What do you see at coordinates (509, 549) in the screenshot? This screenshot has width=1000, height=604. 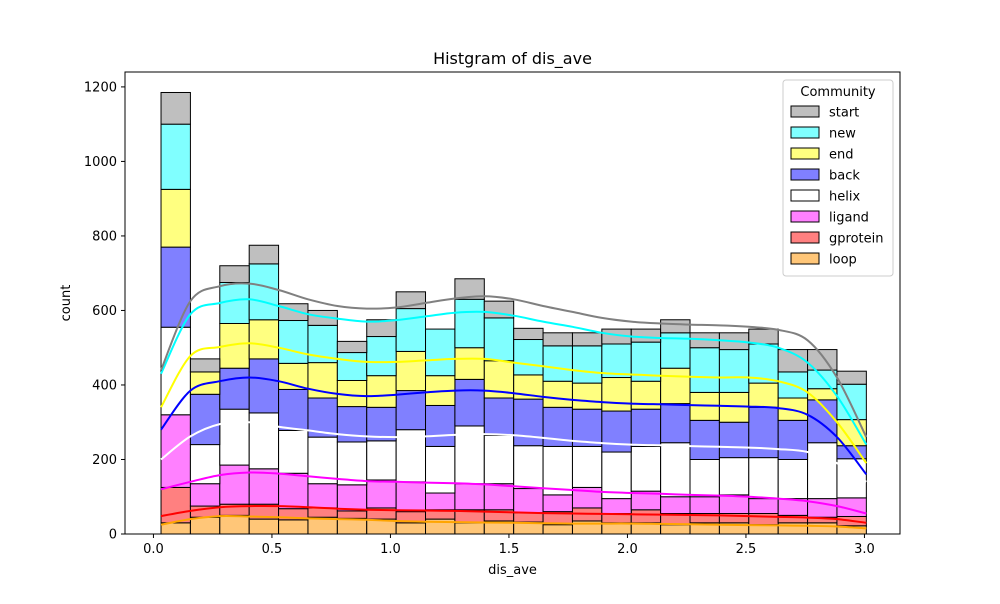 I see `x-tick-label: 1.5` at bounding box center [509, 549].